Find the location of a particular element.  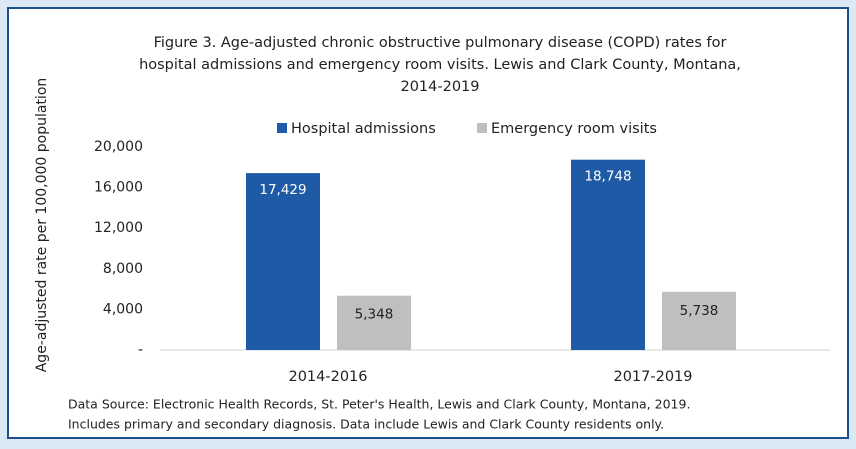

legend-label: Hospital admissions is located at coordinates (363, 129).